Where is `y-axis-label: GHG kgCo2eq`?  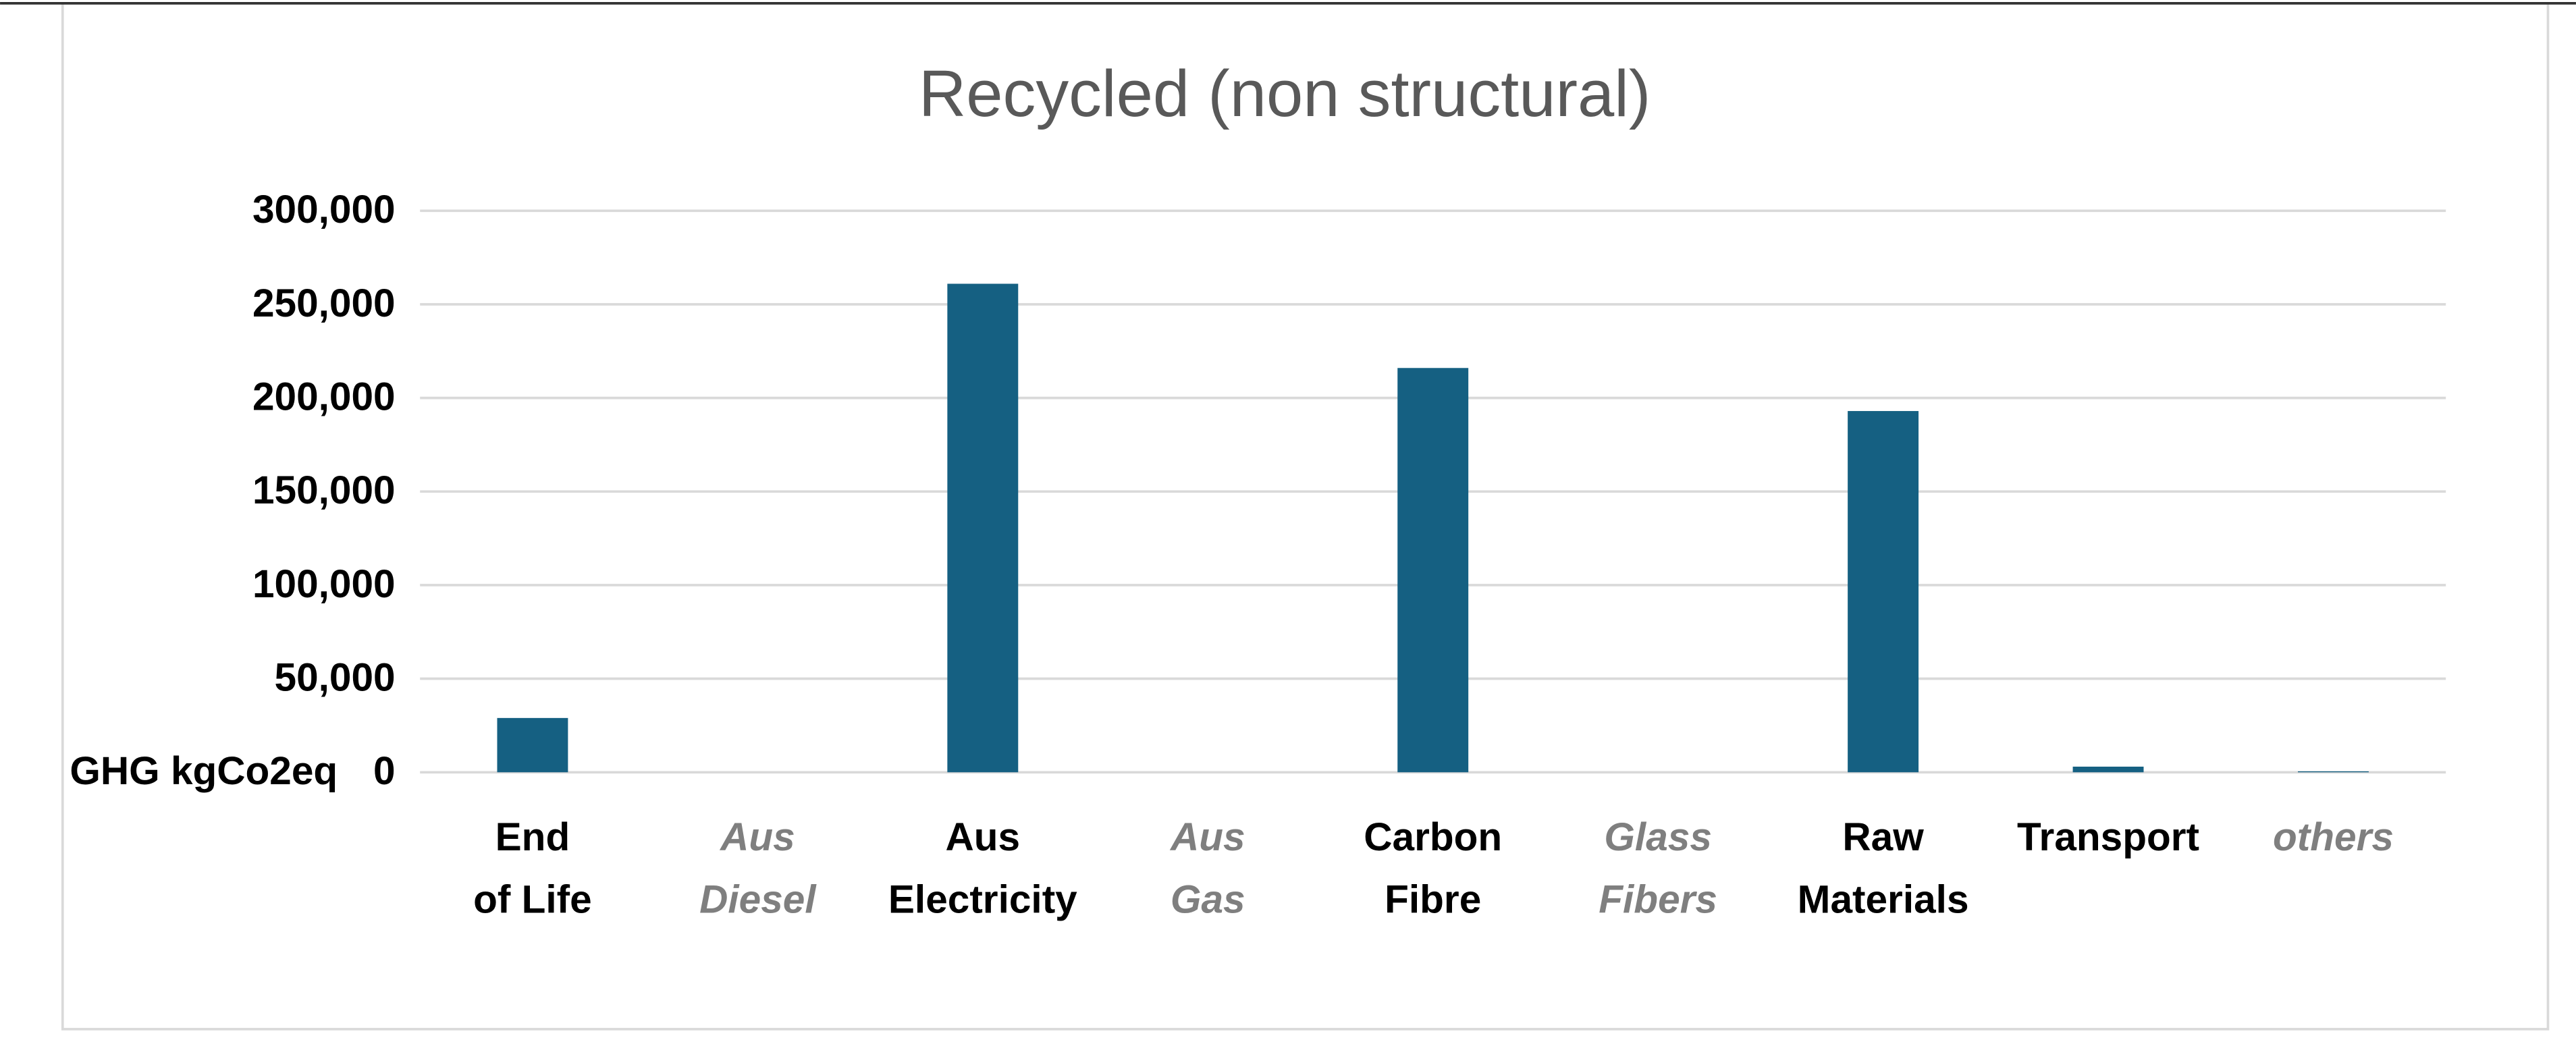
y-axis-label: GHG kgCo2eq is located at coordinates (204, 771).